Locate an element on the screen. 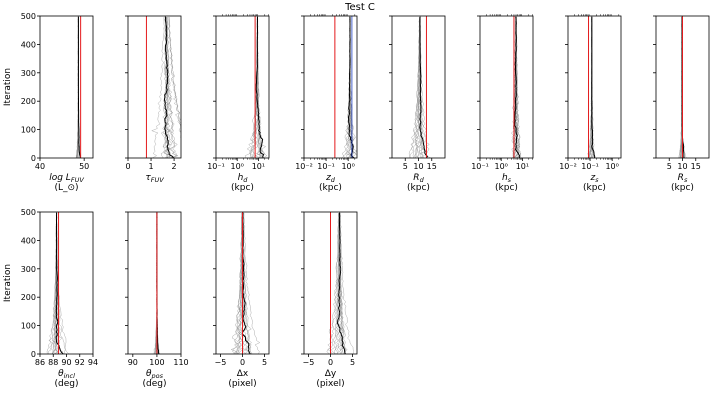  y-tick-label: 200 is located at coordinates (28, 297).